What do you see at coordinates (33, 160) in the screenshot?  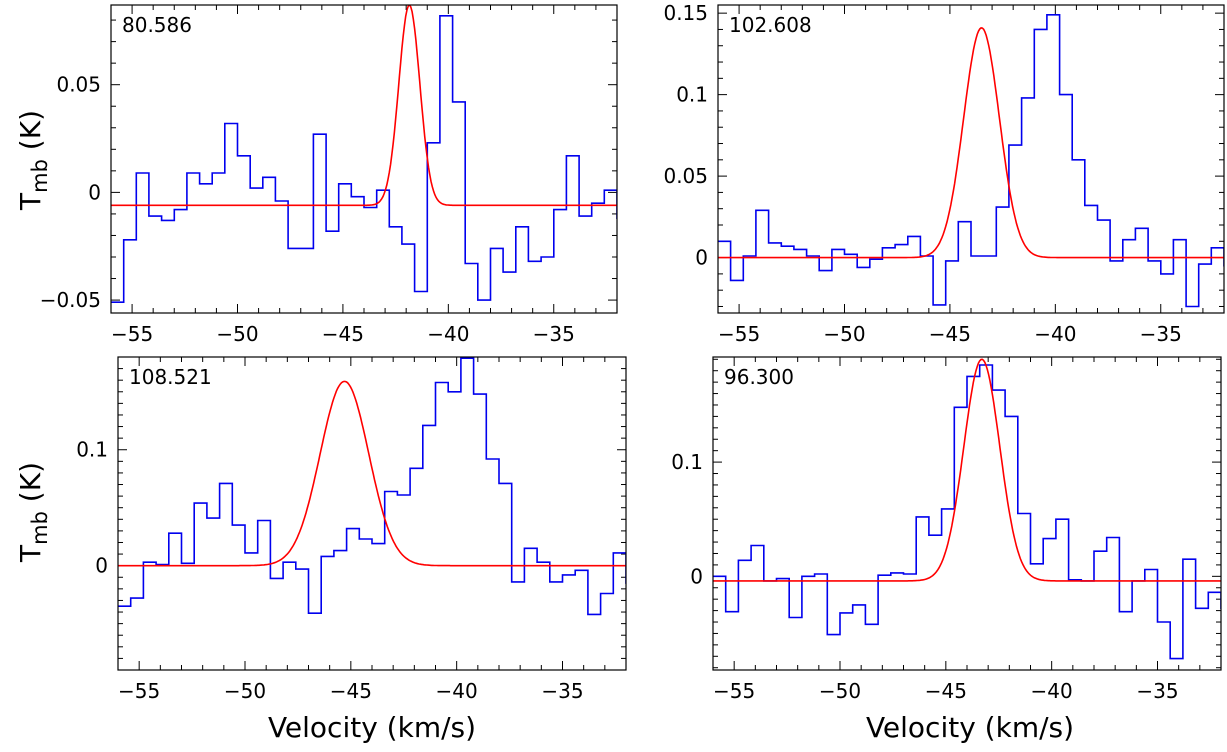 I see `ylabel-top: Tmb (K)` at bounding box center [33, 160].